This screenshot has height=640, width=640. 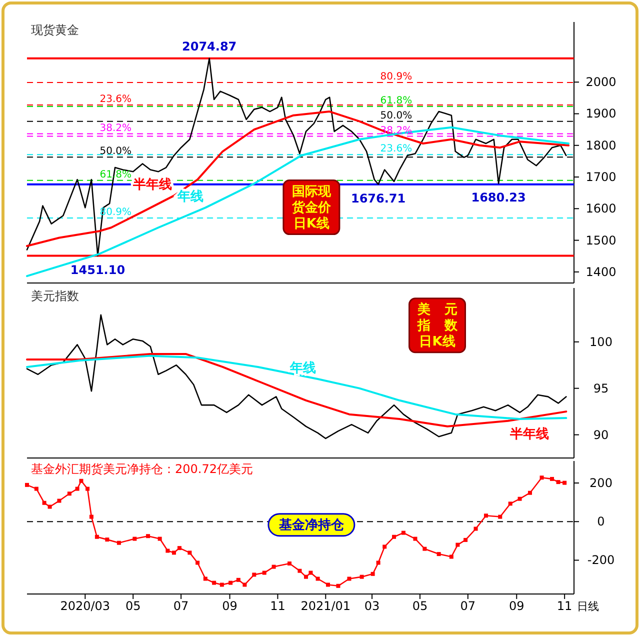 I want to click on y-tick-label: 90, so click(x=601, y=435).